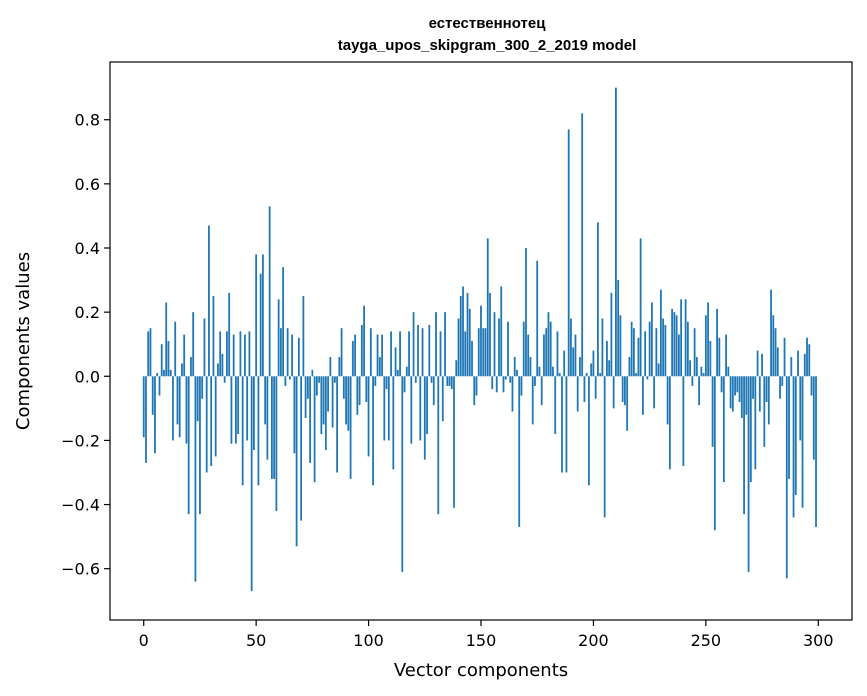 Image resolution: width=867 pixels, height=696 pixels. What do you see at coordinates (481, 670) in the screenshot?
I see `x-axis-label: Vector components` at bounding box center [481, 670].